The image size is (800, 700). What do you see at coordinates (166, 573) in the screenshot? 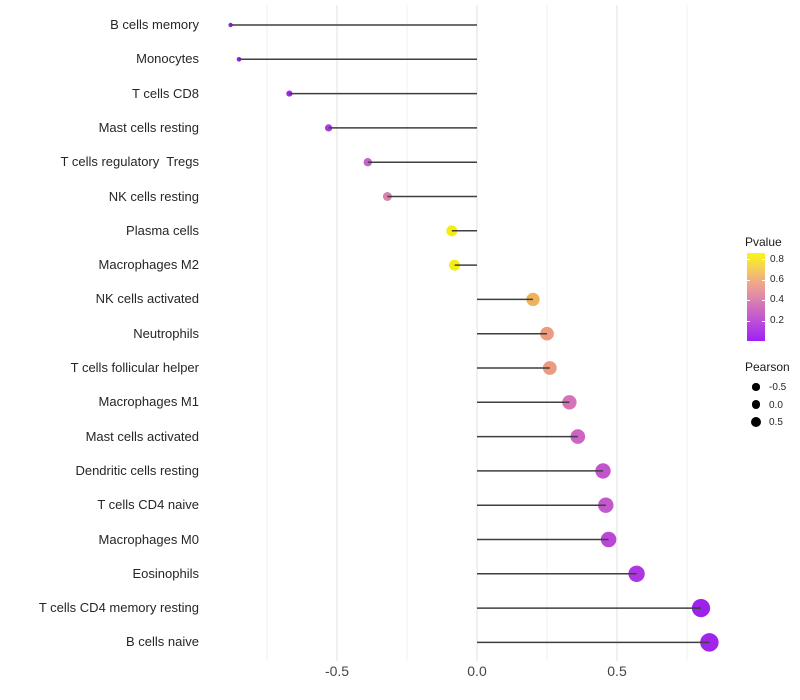
I see `category-label: Eosinophils` at bounding box center [166, 573].